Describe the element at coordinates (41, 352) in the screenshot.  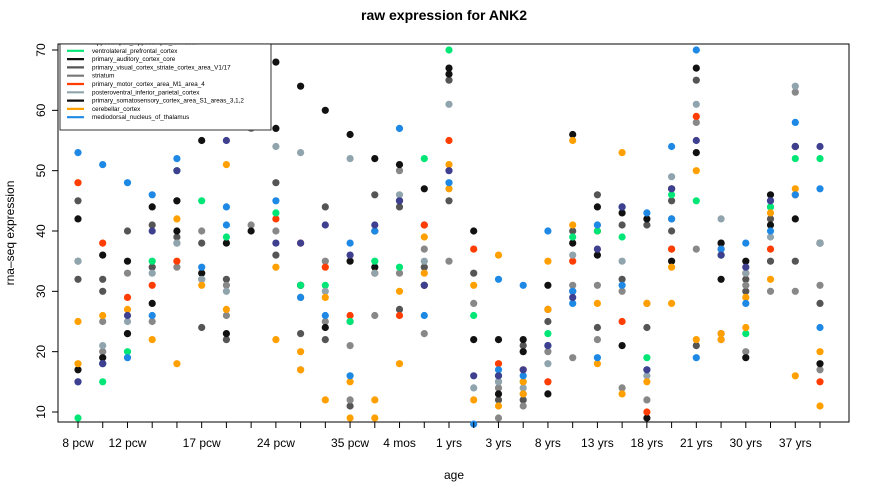
I see `y-tick-label-20: 20` at that location.